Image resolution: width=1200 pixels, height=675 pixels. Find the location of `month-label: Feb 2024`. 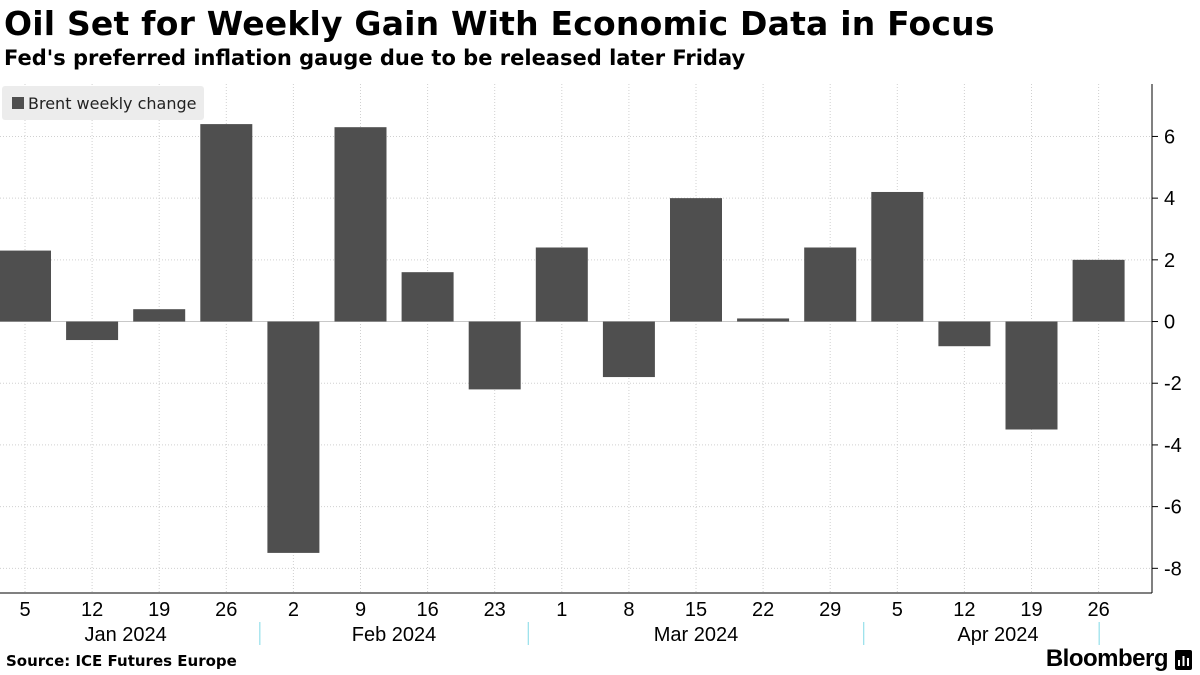

month-label: Feb 2024 is located at coordinates (394, 634).